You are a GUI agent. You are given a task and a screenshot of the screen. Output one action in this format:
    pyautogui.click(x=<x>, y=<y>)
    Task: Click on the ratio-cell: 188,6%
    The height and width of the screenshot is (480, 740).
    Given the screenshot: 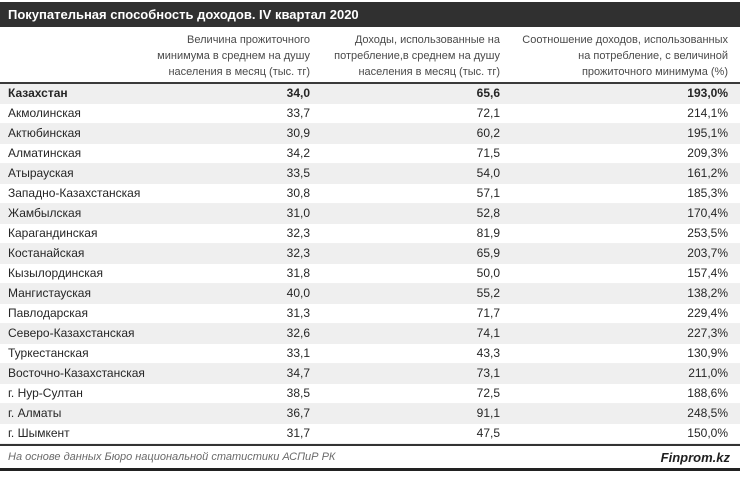 What is the action you would take?
    pyautogui.click(x=707, y=393)
    